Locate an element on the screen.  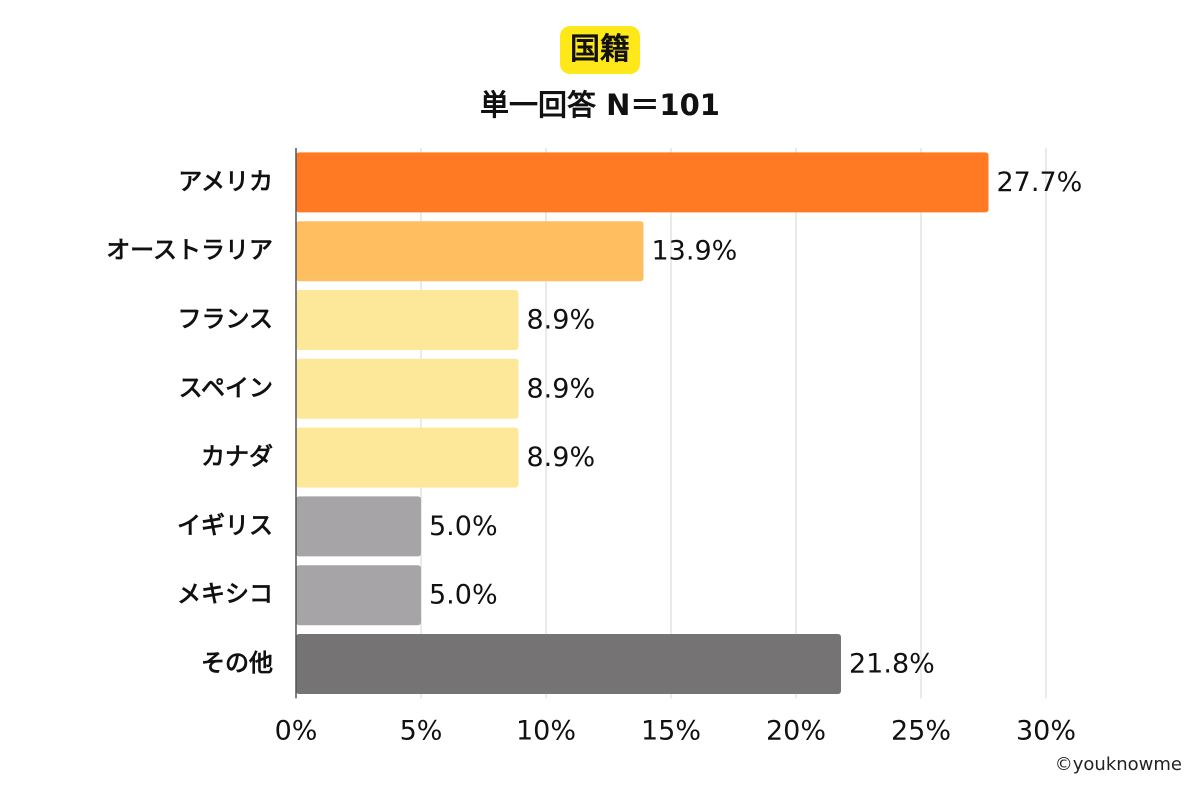
x-tick-label: 15% is located at coordinates (671, 731).